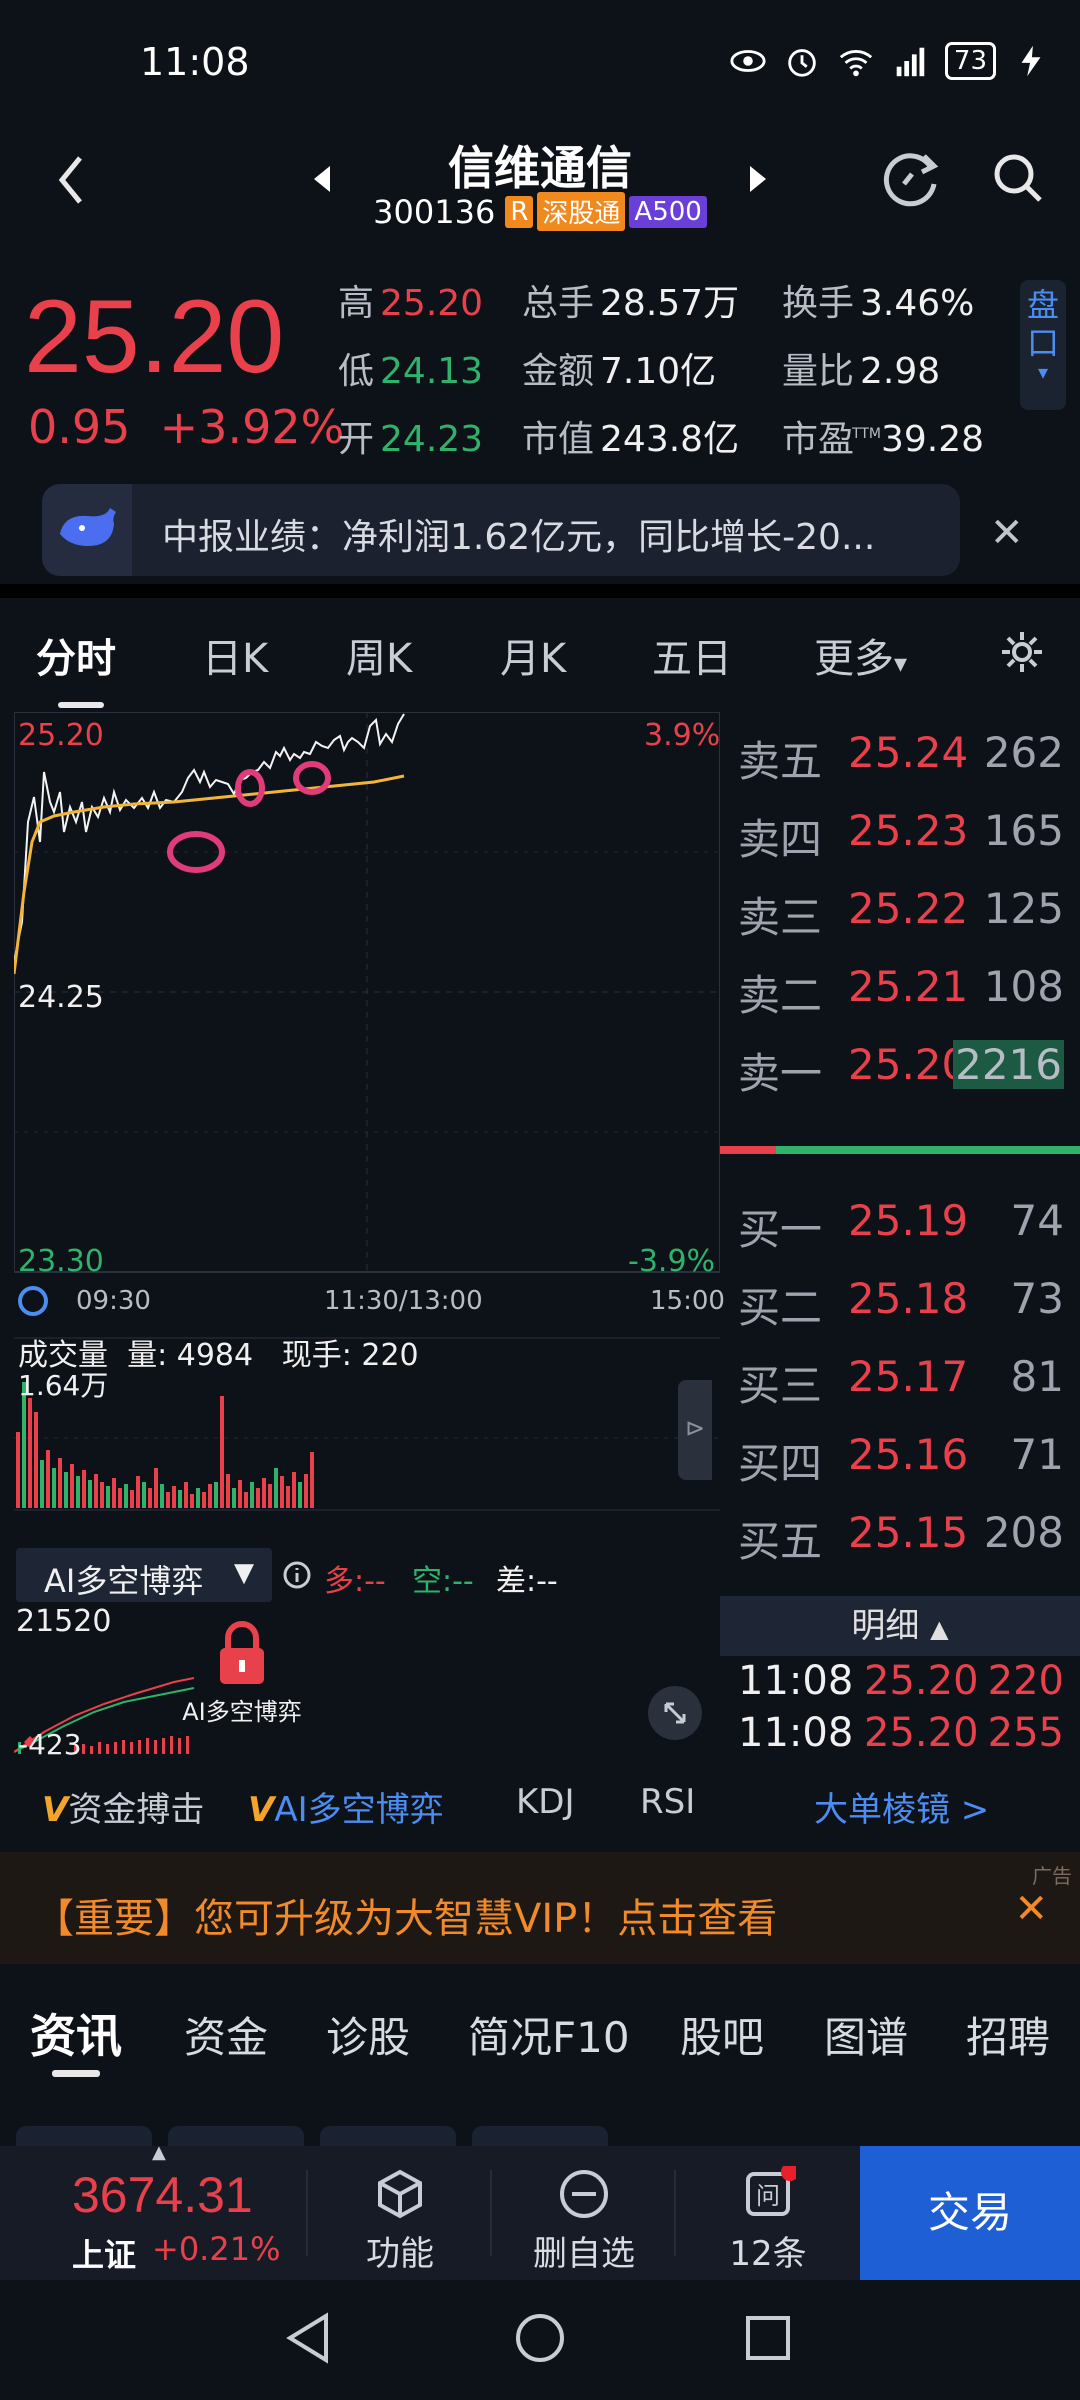 The height and width of the screenshot is (2400, 1080). I want to click on tab-daily-k: 日K, so click(235, 659).